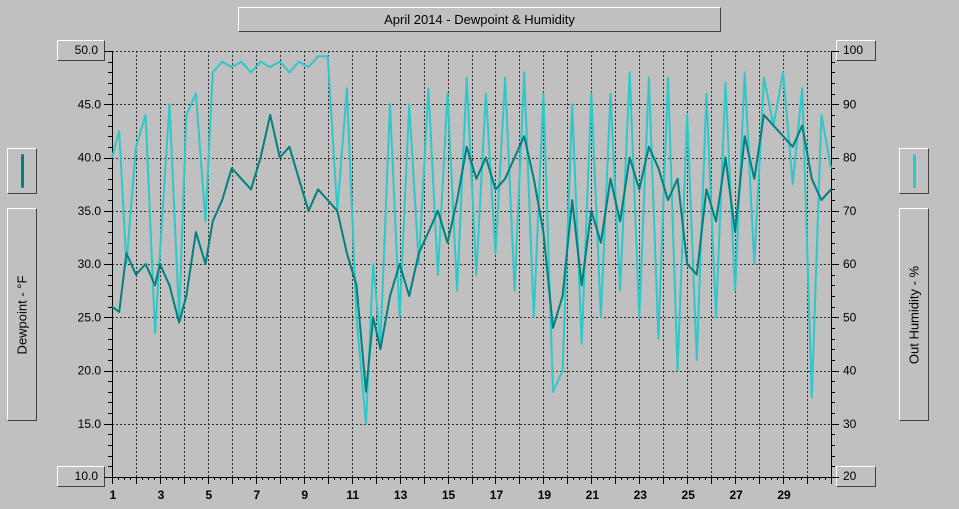  What do you see at coordinates (449, 495) in the screenshot?
I see `x-axis-tick-label: 15` at bounding box center [449, 495].